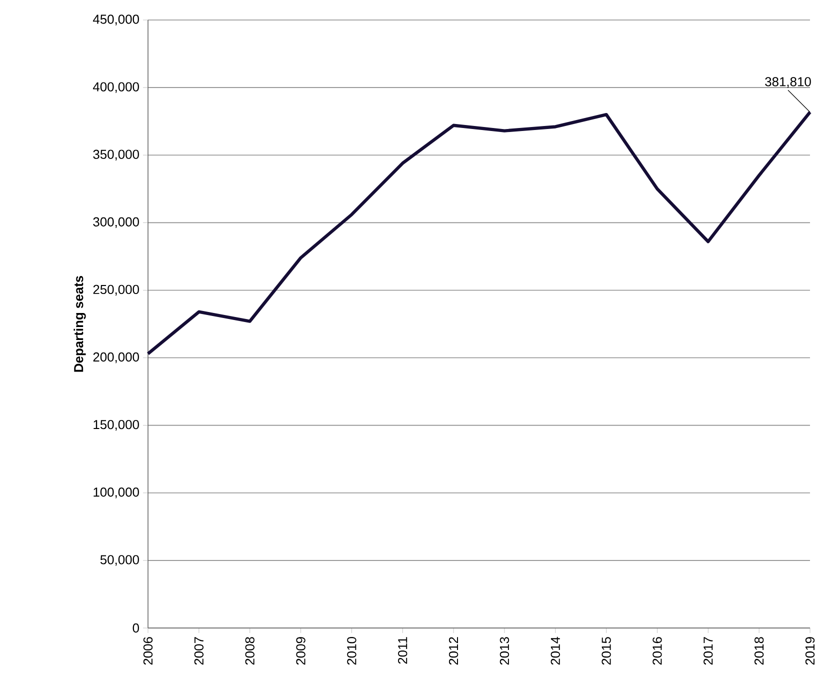 The width and height of the screenshot is (821, 698). Describe the element at coordinates (116, 425) in the screenshot. I see `y-tick-label: 150,000` at that location.